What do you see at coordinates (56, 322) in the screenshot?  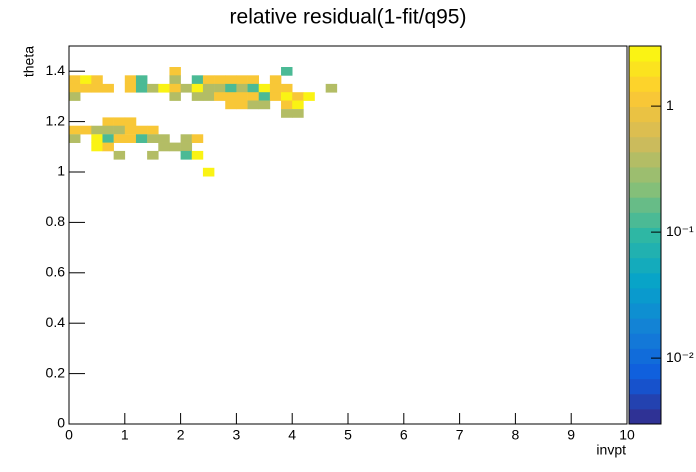 I see `y-tick-label: 0.4` at bounding box center [56, 322].